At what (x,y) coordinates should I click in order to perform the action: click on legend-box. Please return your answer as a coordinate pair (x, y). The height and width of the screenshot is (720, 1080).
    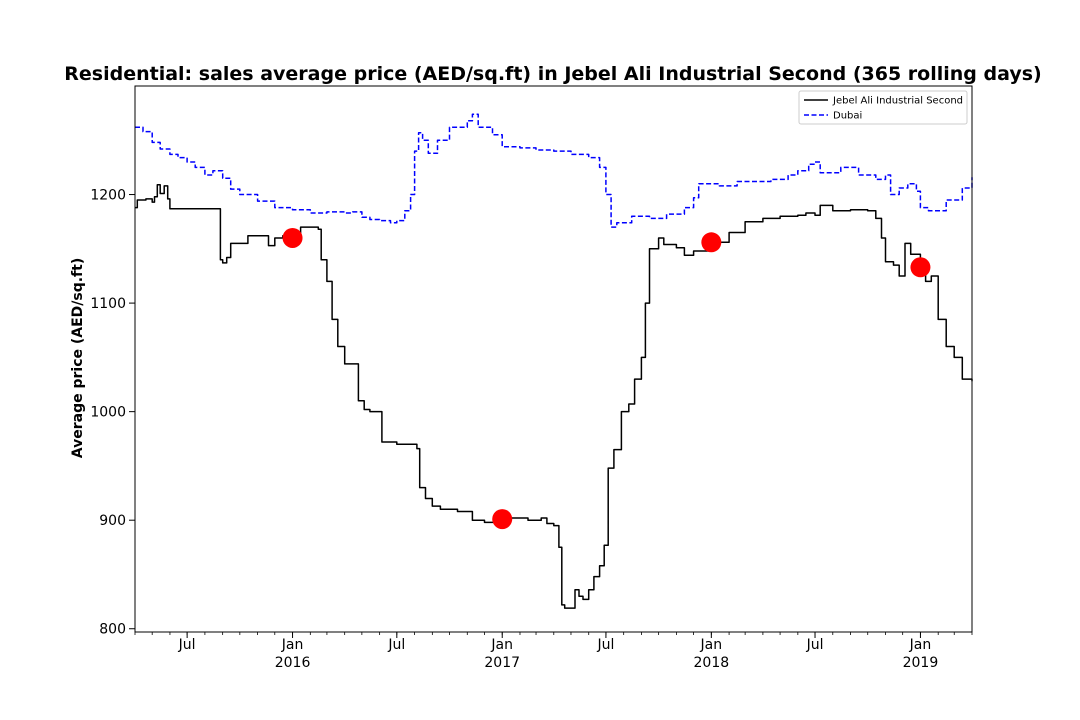
    Looking at the image, I should click on (883, 107).